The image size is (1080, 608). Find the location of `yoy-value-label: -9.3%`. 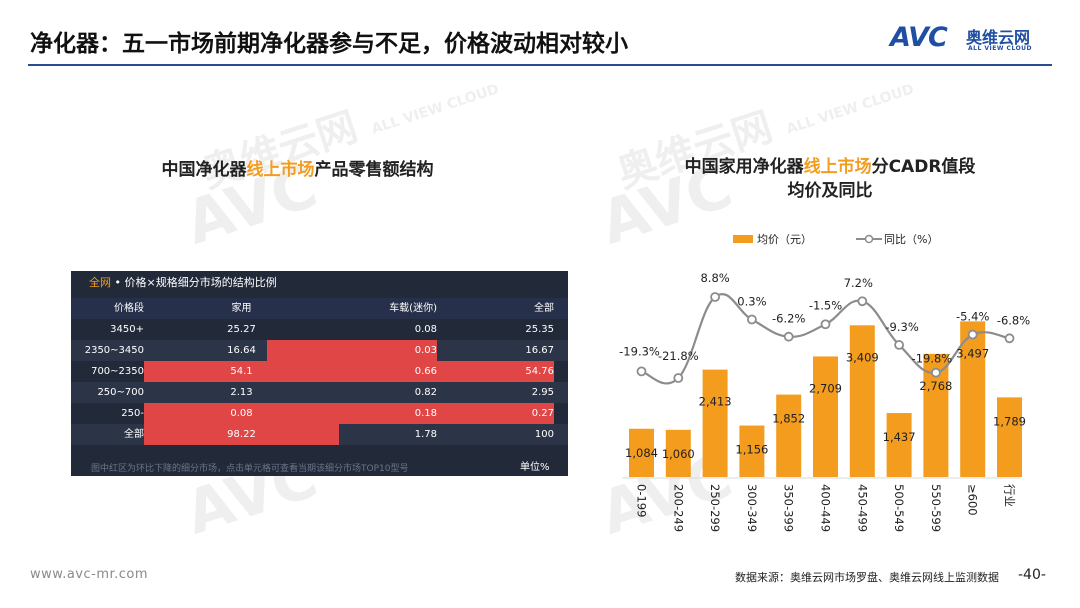

yoy-value-label: -9.3% is located at coordinates (901, 327).